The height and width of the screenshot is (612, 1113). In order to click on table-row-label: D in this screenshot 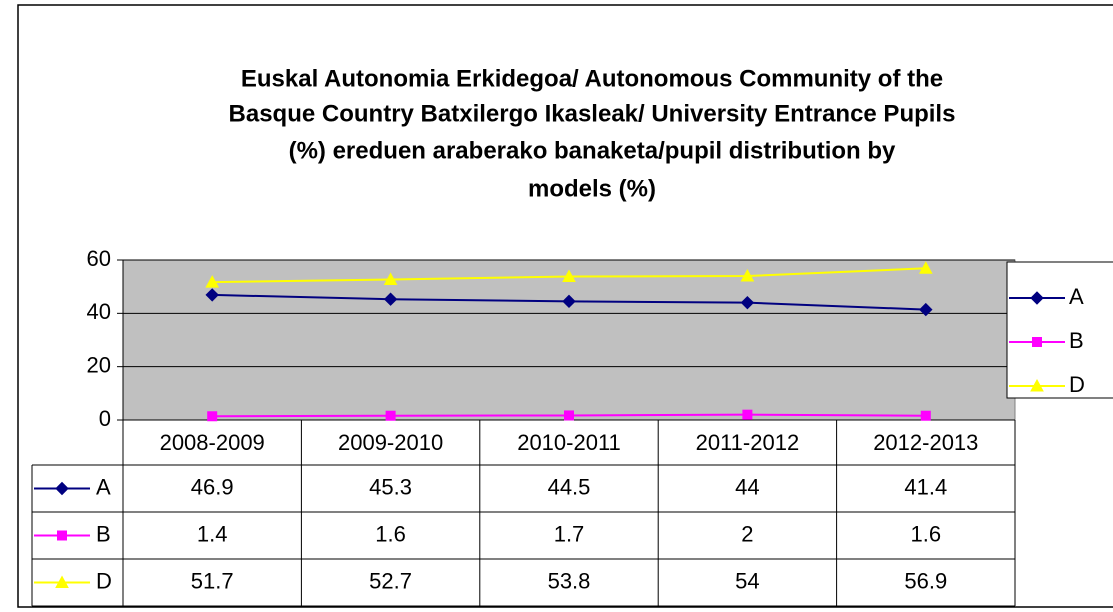, I will do `click(104, 580)`.